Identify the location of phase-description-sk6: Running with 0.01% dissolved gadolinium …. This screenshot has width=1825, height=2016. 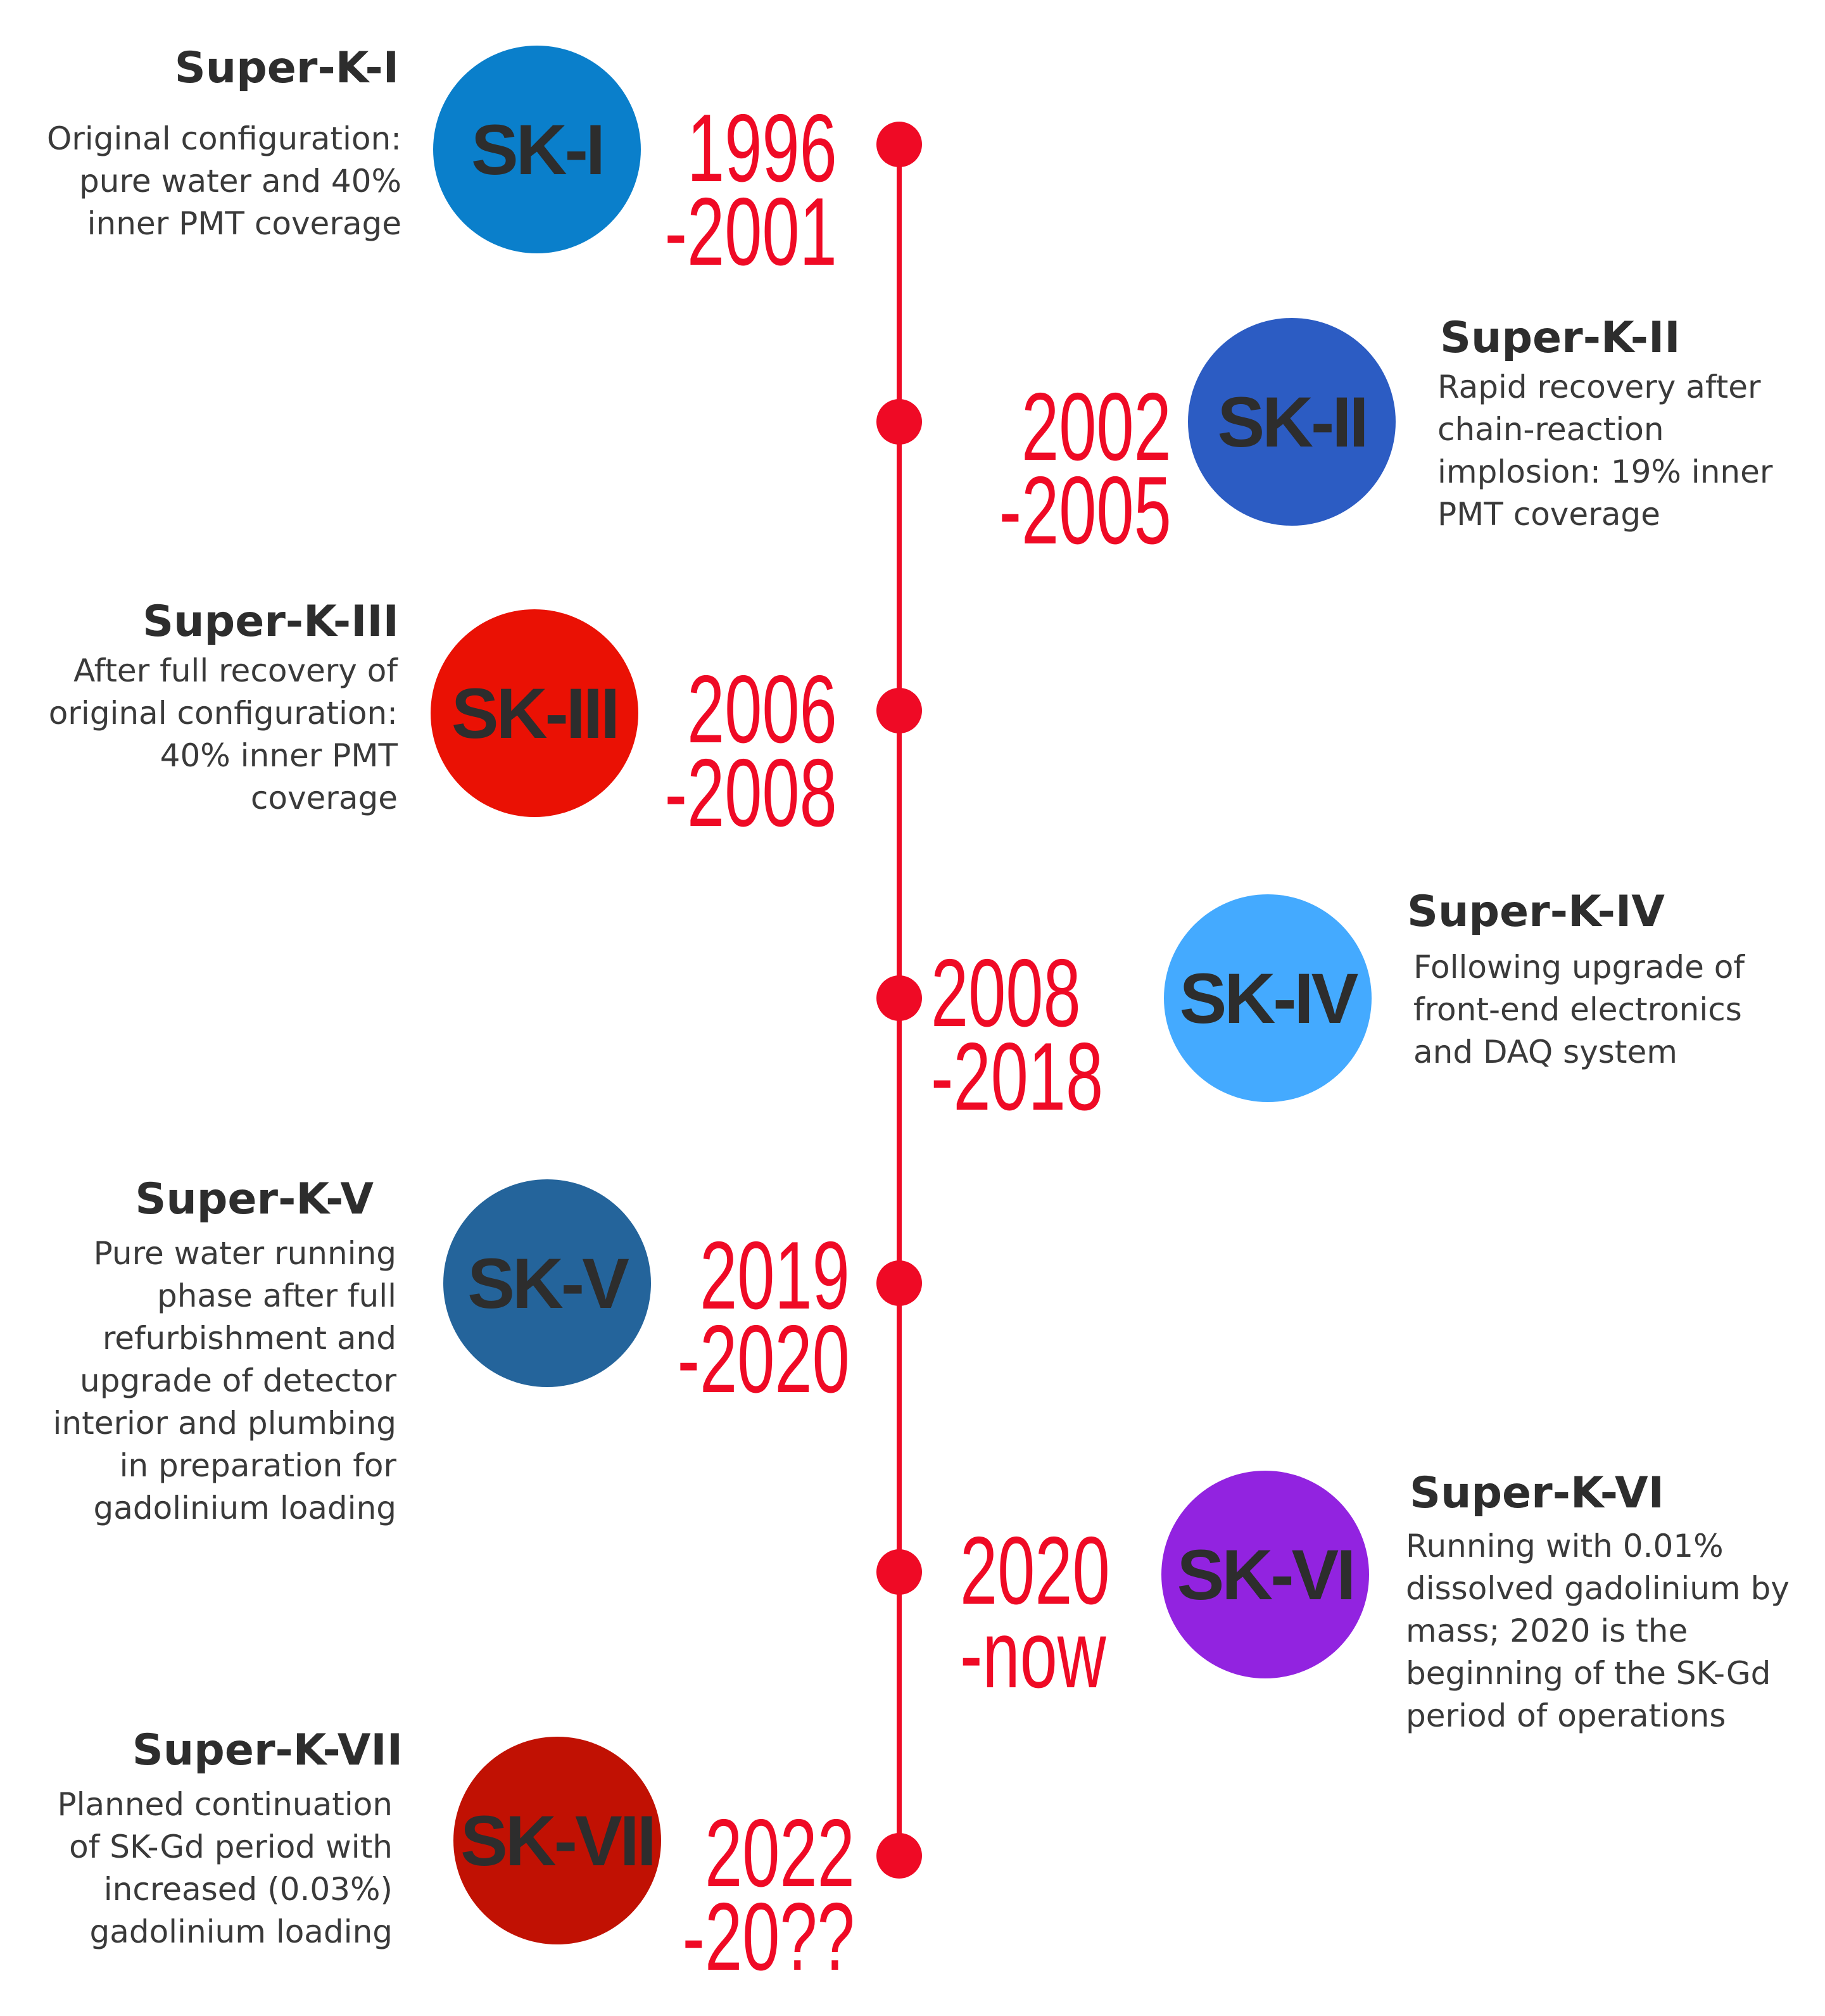
(1598, 1631).